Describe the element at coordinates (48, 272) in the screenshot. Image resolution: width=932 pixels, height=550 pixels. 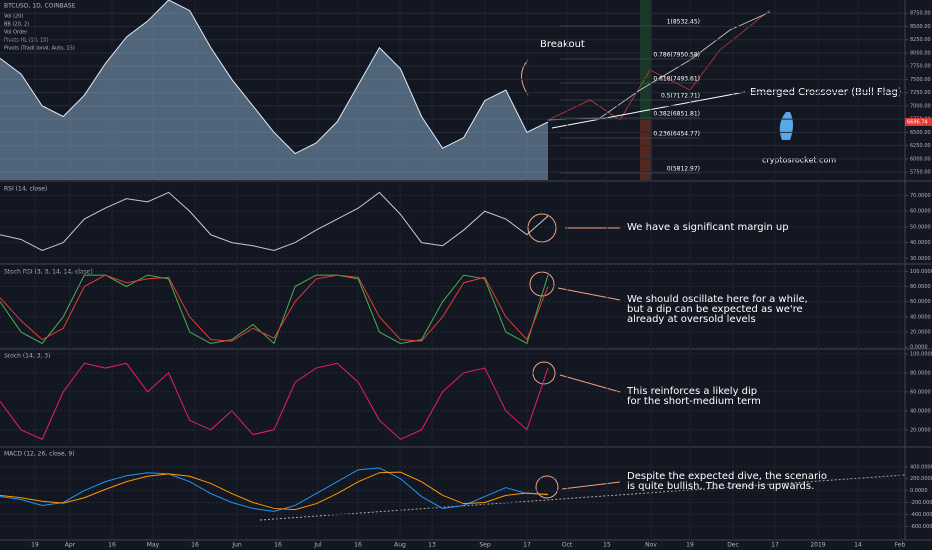
I see `pane-title: Stoch RSI (3, 3, 14, 14, close)` at that location.